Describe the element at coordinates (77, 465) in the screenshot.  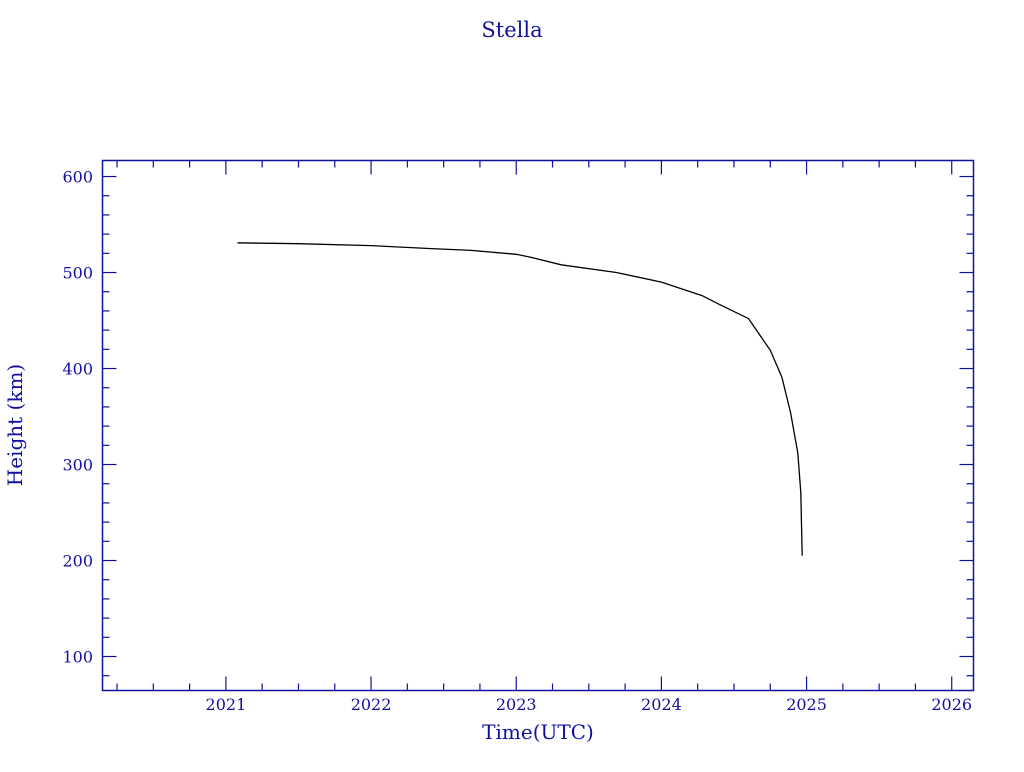
I see `y-tick-label: 300` at that location.